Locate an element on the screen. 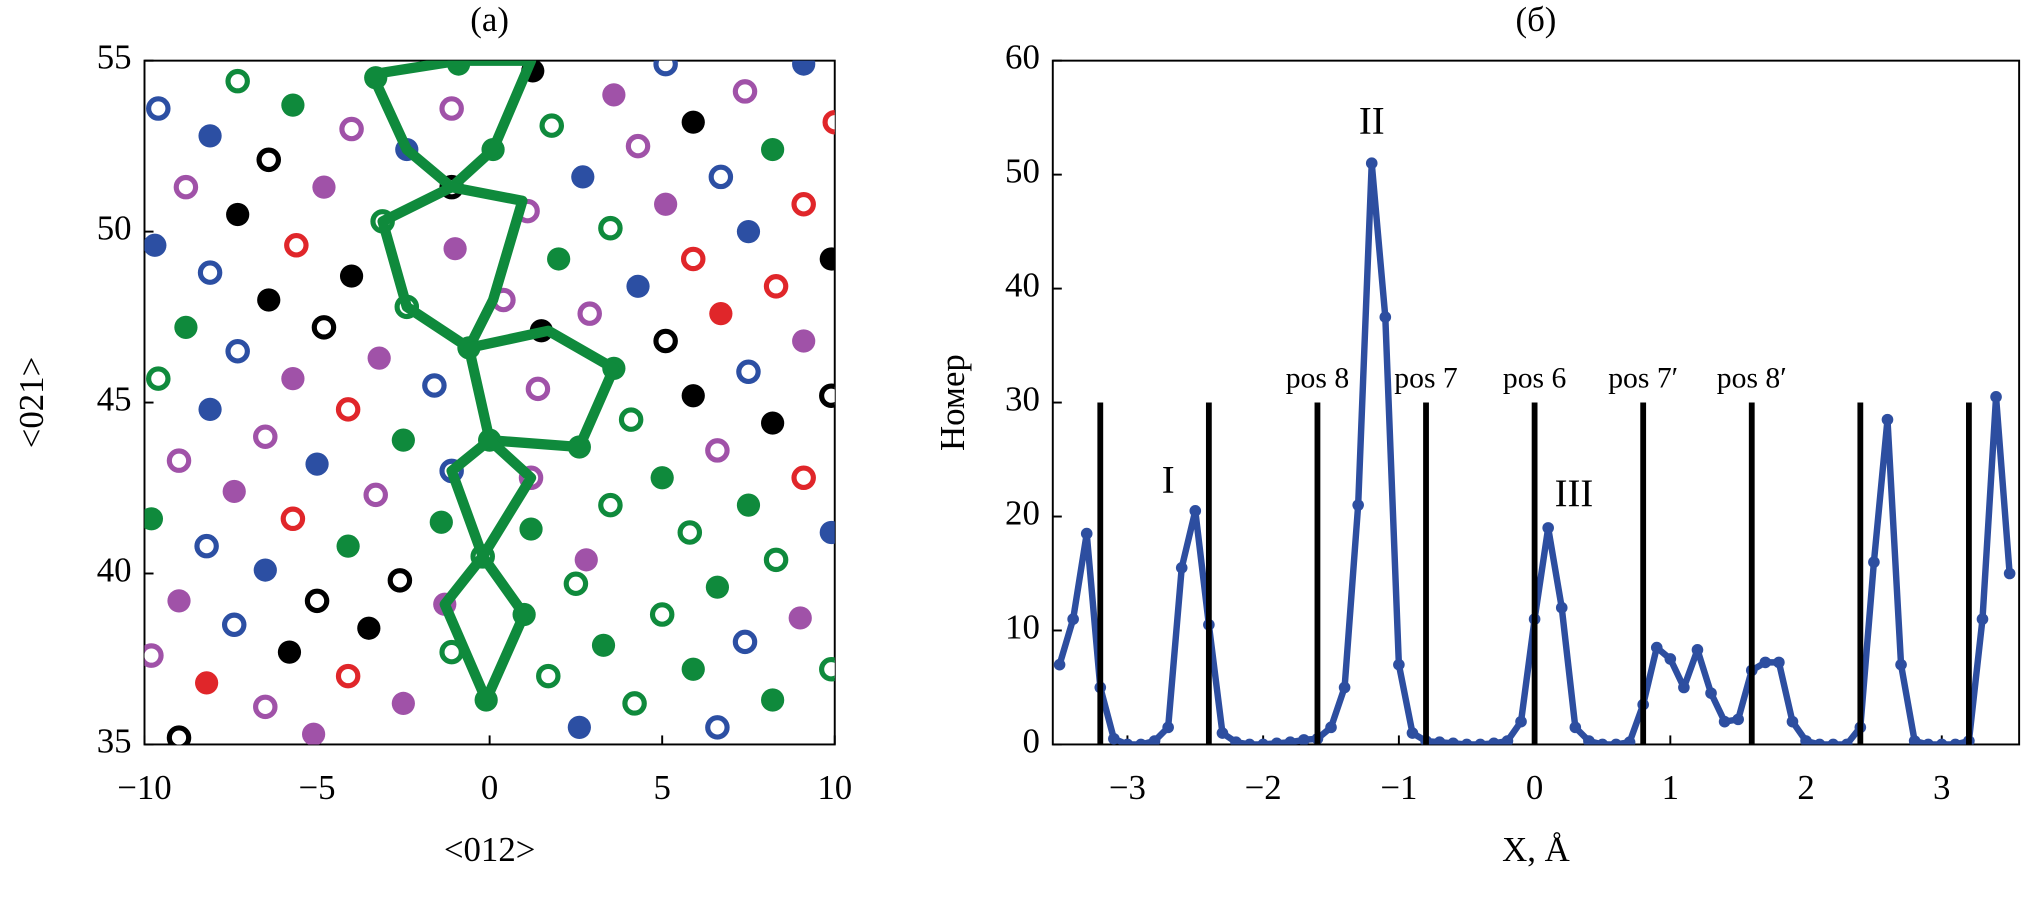 Image resolution: width=2023 pixels, height=910 pixels. x-tick-label: −10 is located at coordinates (144, 787).